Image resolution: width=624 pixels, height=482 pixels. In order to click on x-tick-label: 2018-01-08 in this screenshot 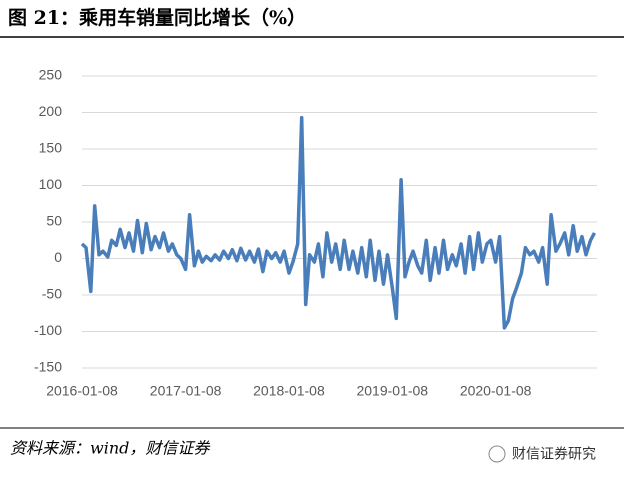, I will do `click(289, 391)`.